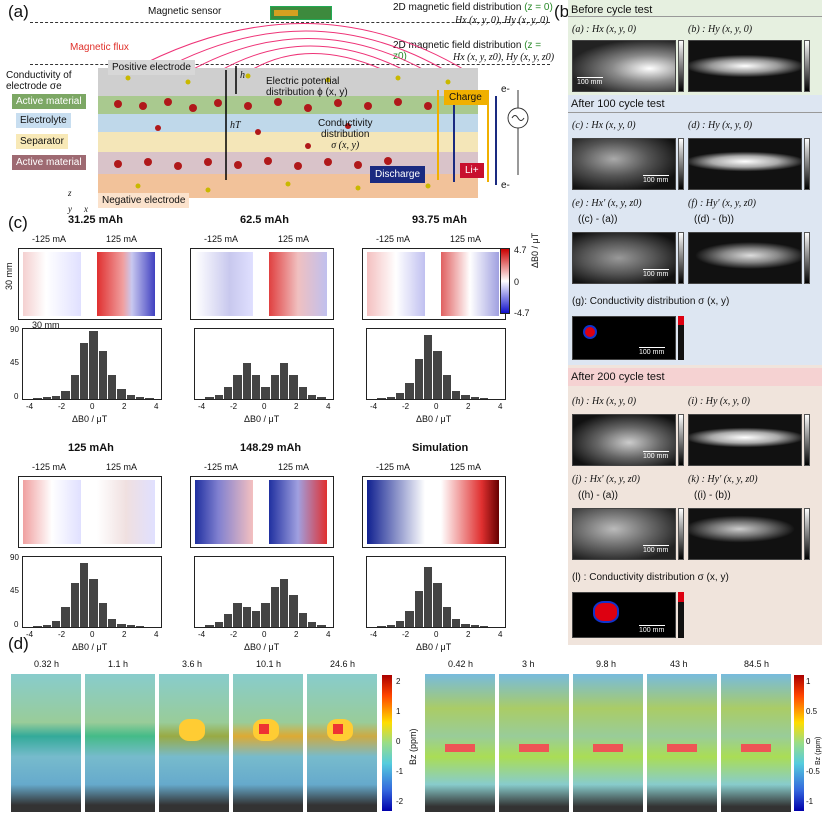  I want to click on conductivity-distribution-label: Conductivity distribution σ (x, y), so click(345, 134).